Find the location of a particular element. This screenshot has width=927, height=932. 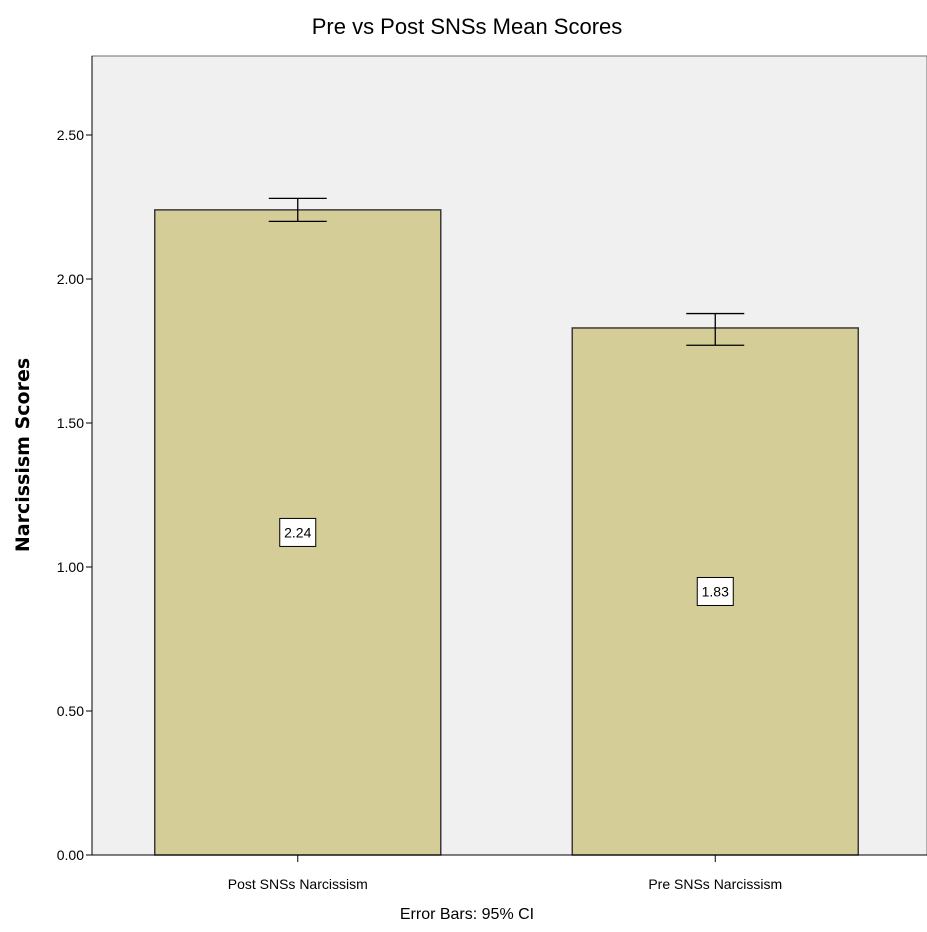

data-label: 2.24 is located at coordinates (297, 532).